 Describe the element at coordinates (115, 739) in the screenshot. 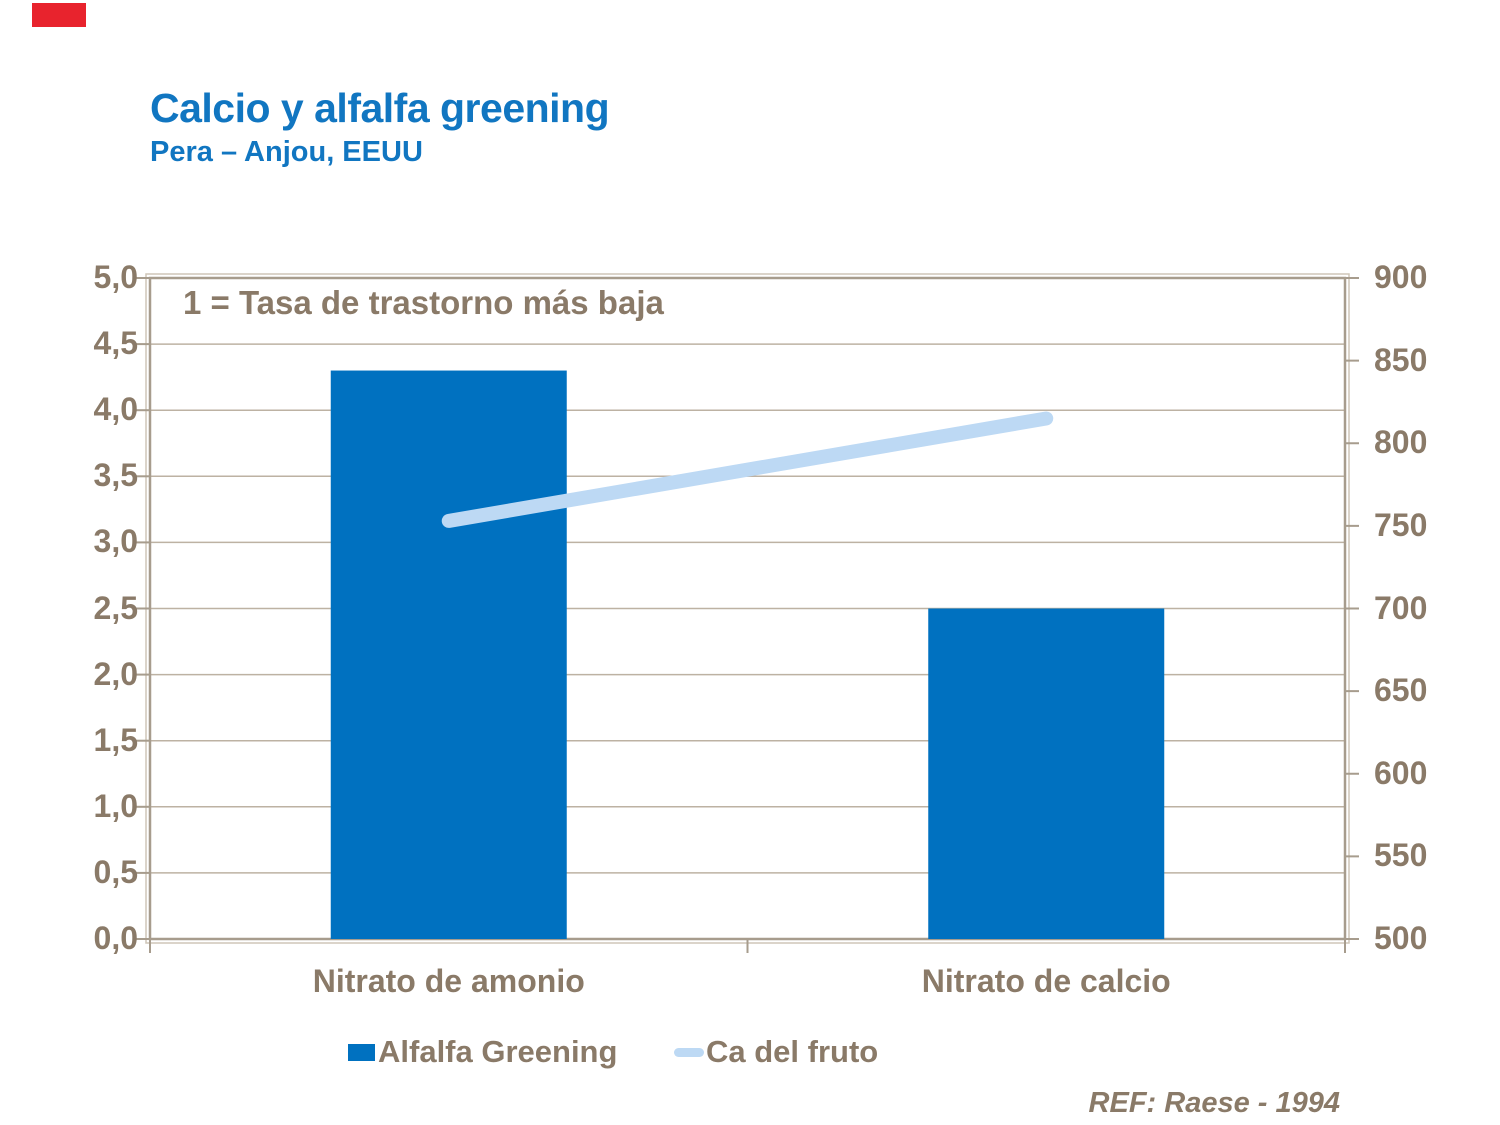

I see `left-axis-label: 1,5` at that location.